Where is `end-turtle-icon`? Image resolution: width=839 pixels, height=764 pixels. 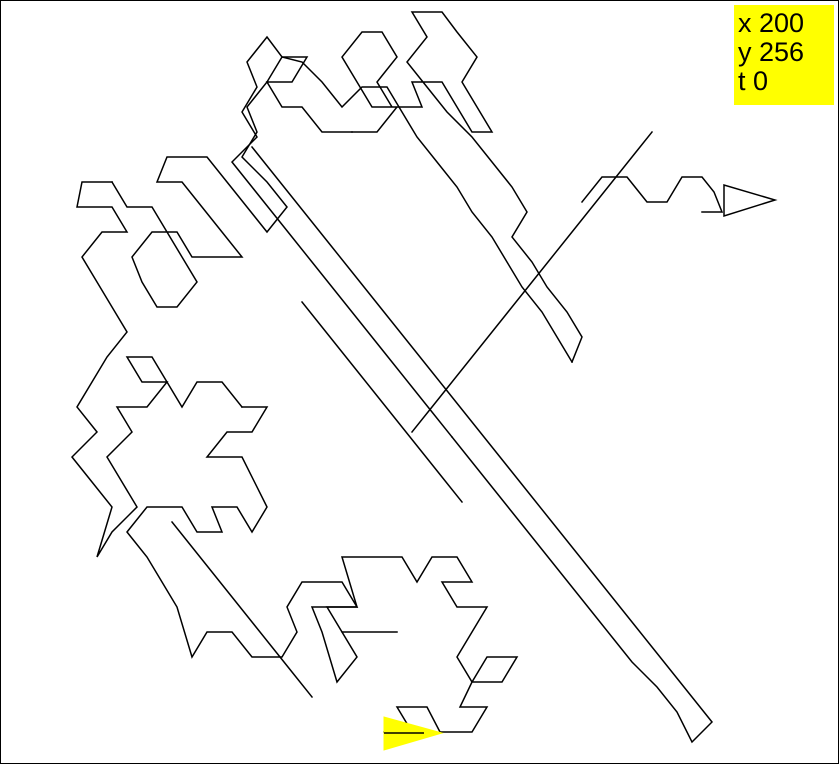
end-turtle-icon is located at coordinates (750, 200).